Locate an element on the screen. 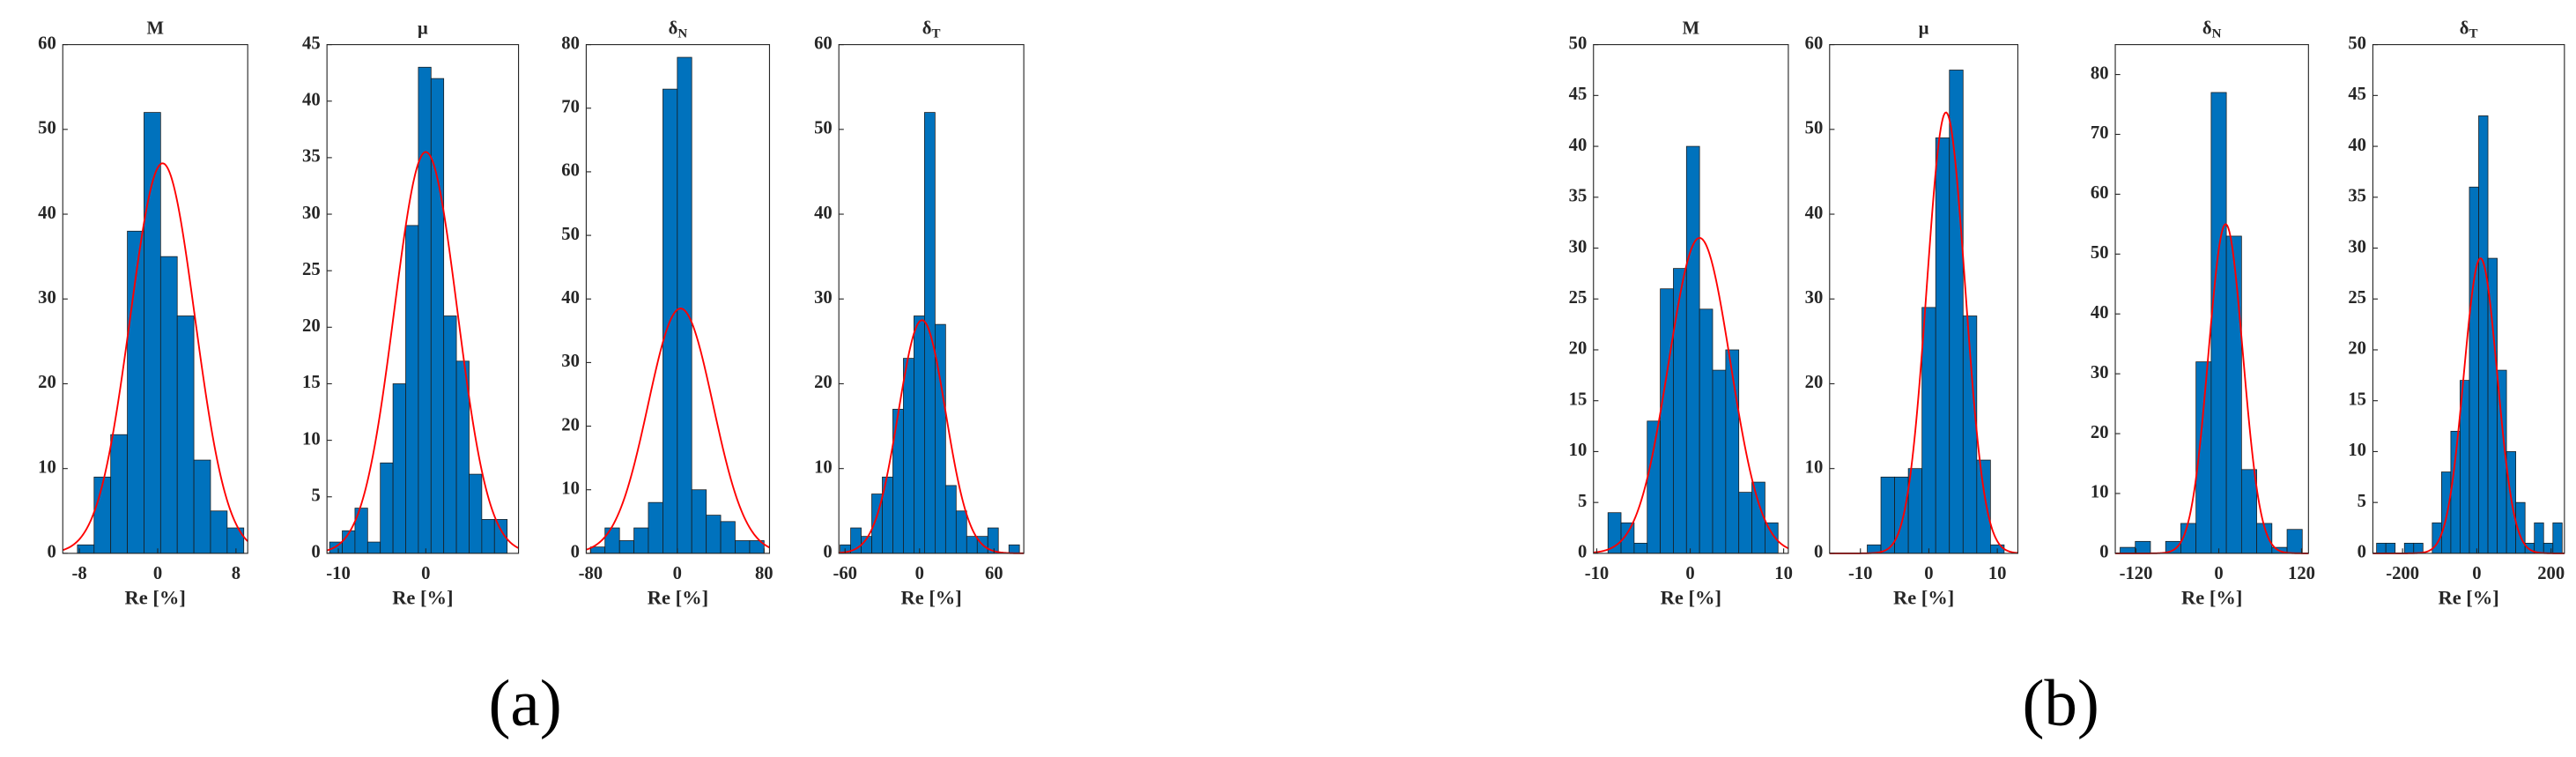 Image resolution: width=2576 pixels, height=757 pixels. title-subscript: T is located at coordinates (936, 34).